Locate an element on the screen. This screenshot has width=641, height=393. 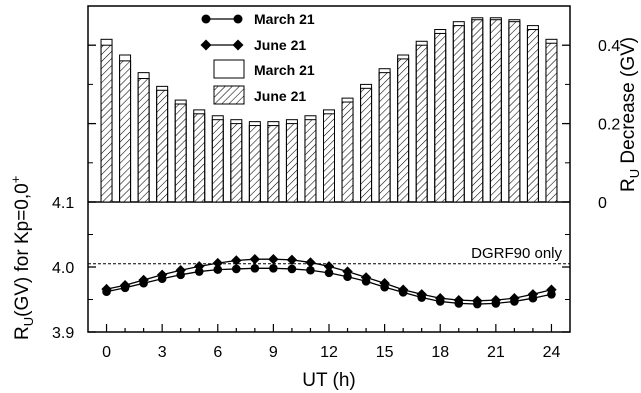
right-axis-title: RU Decrease (GV) is located at coordinates (629, 114).